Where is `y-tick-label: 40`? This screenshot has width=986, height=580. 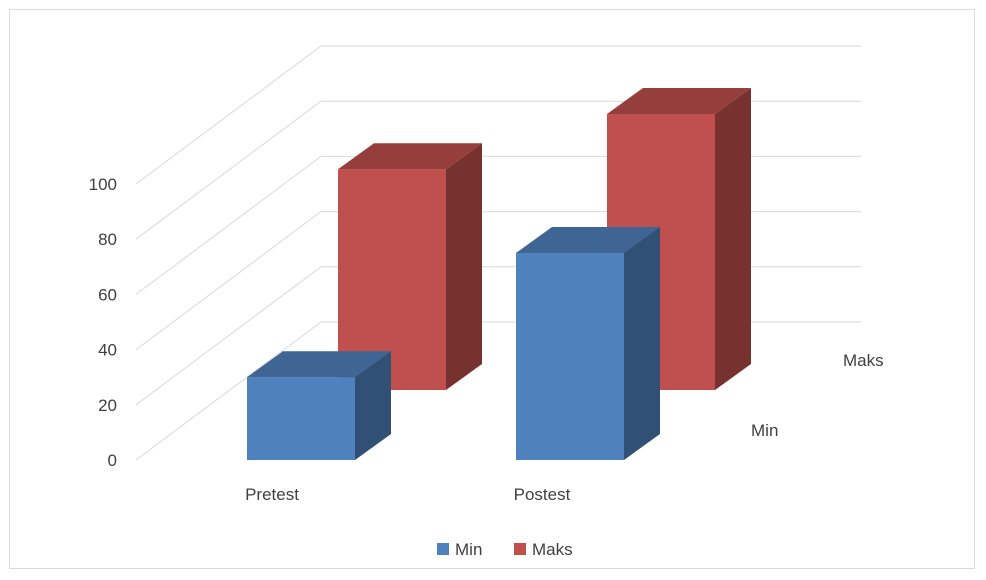 y-tick-label: 40 is located at coordinates (107, 350).